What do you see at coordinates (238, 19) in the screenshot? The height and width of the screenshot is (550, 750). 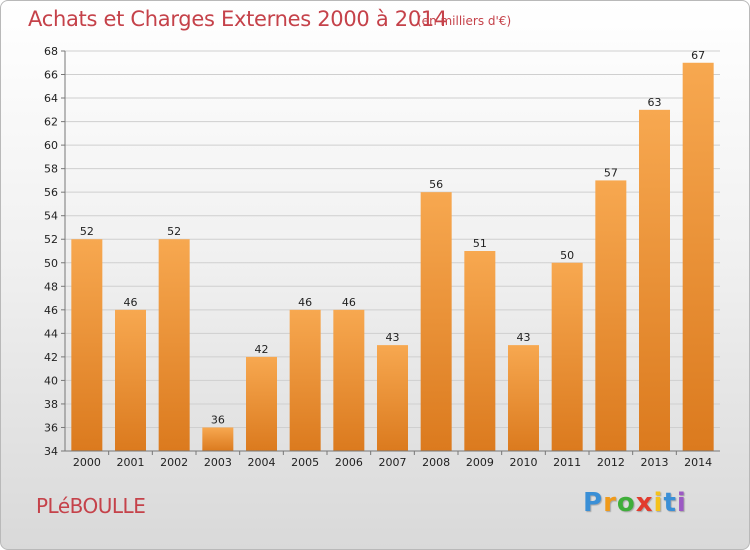 I see `chart-title: Achats et Charges Externes 2000 à 2014` at bounding box center [238, 19].